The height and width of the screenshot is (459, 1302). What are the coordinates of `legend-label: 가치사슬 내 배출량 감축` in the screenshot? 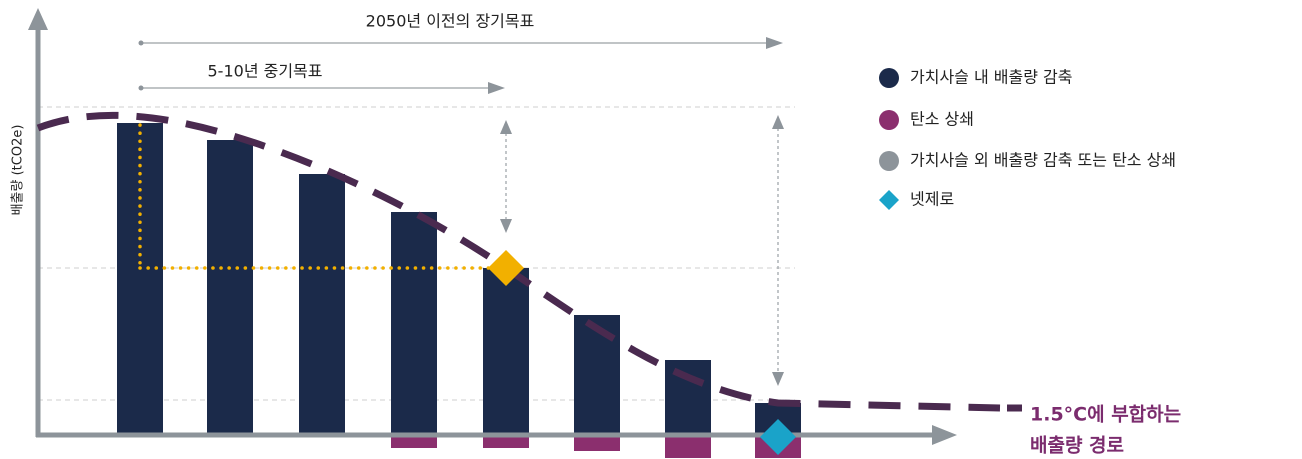 It's located at (991, 77).